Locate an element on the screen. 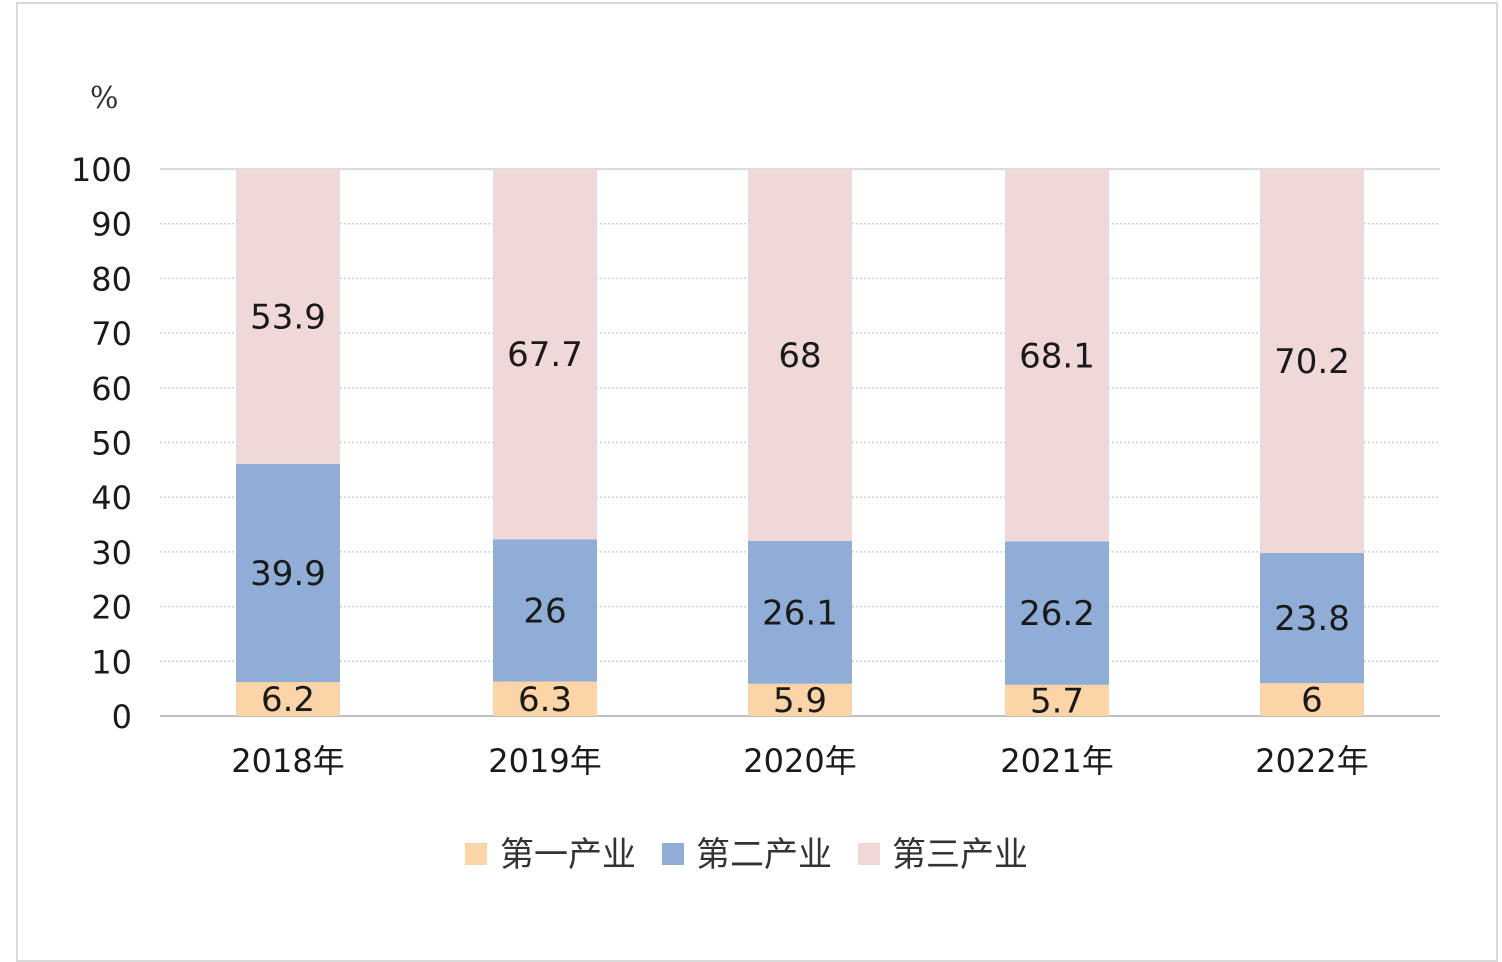 This screenshot has height=962, width=1502. x-tick-label-3: 2021年 is located at coordinates (1056, 761).